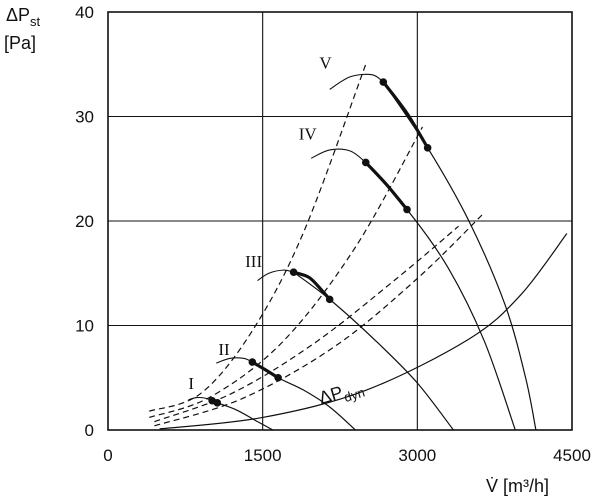 This screenshot has height=501, width=600. Describe the element at coordinates (18, 15) in the screenshot. I see `y-axis-label-main: ΔP` at that location.